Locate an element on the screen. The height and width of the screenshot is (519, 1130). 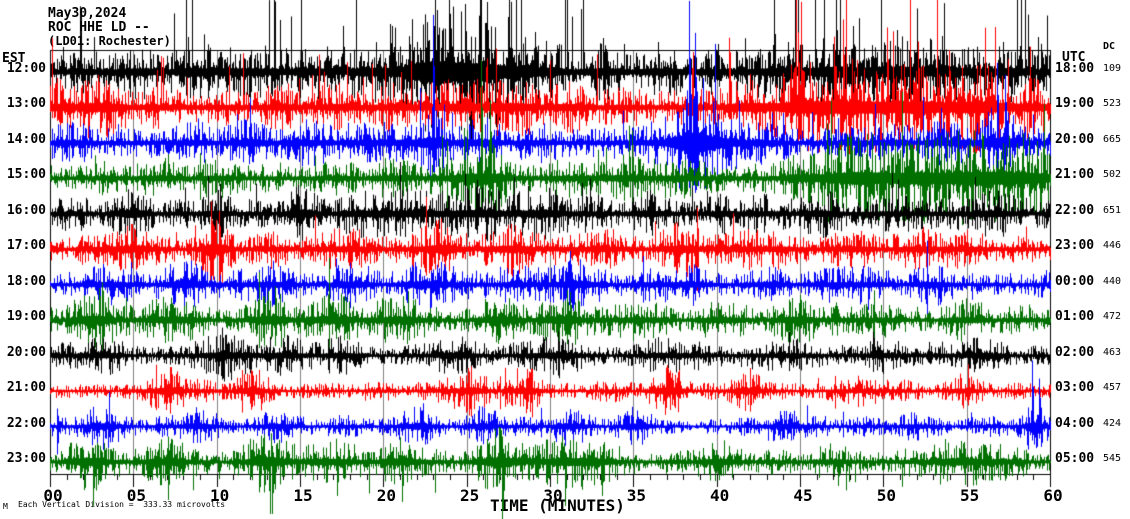
row-label-est: 23:00 is located at coordinates (26, 458).